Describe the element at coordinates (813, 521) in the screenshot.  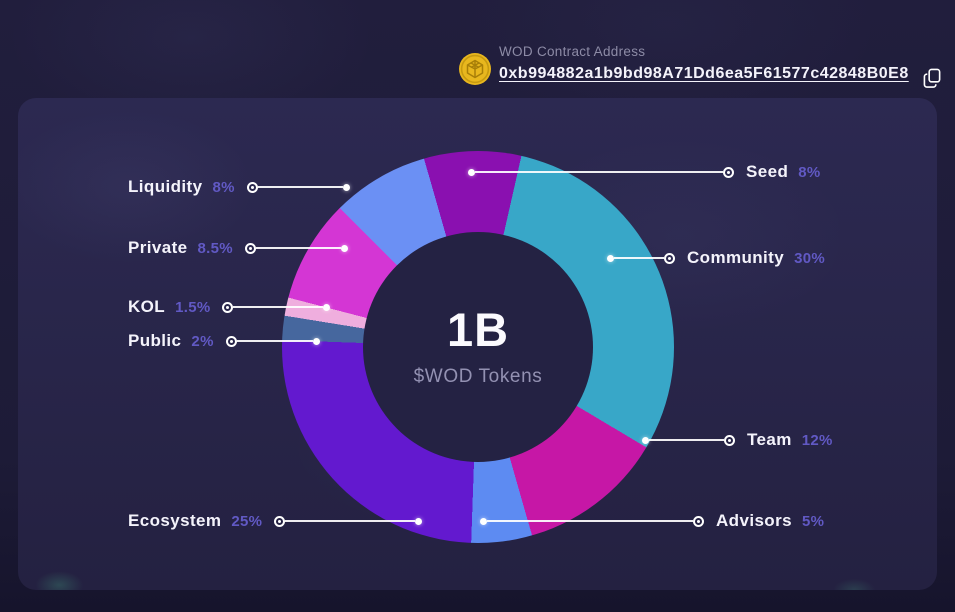
I see `segment-percent: 5%` at that location.